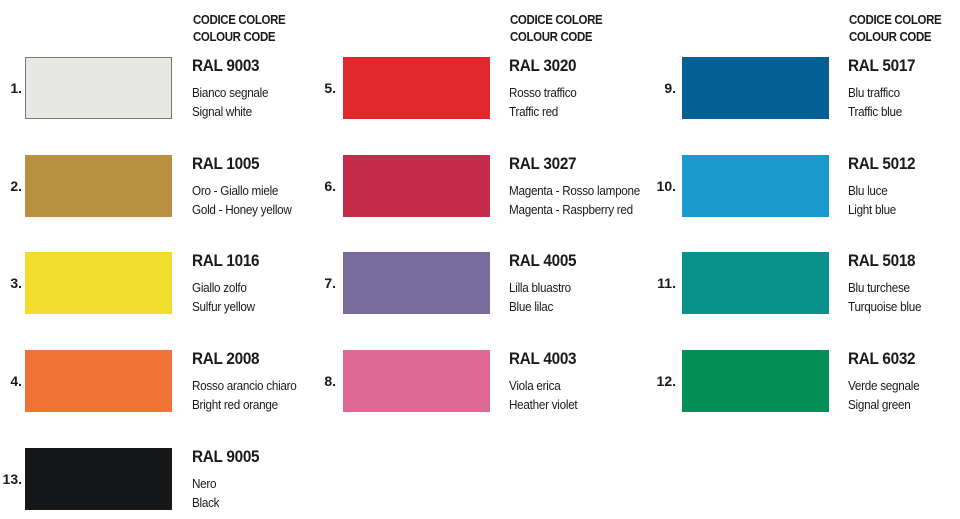 This screenshot has height=519, width=960. I want to click on ral-code: RAL 1005, so click(226, 163).